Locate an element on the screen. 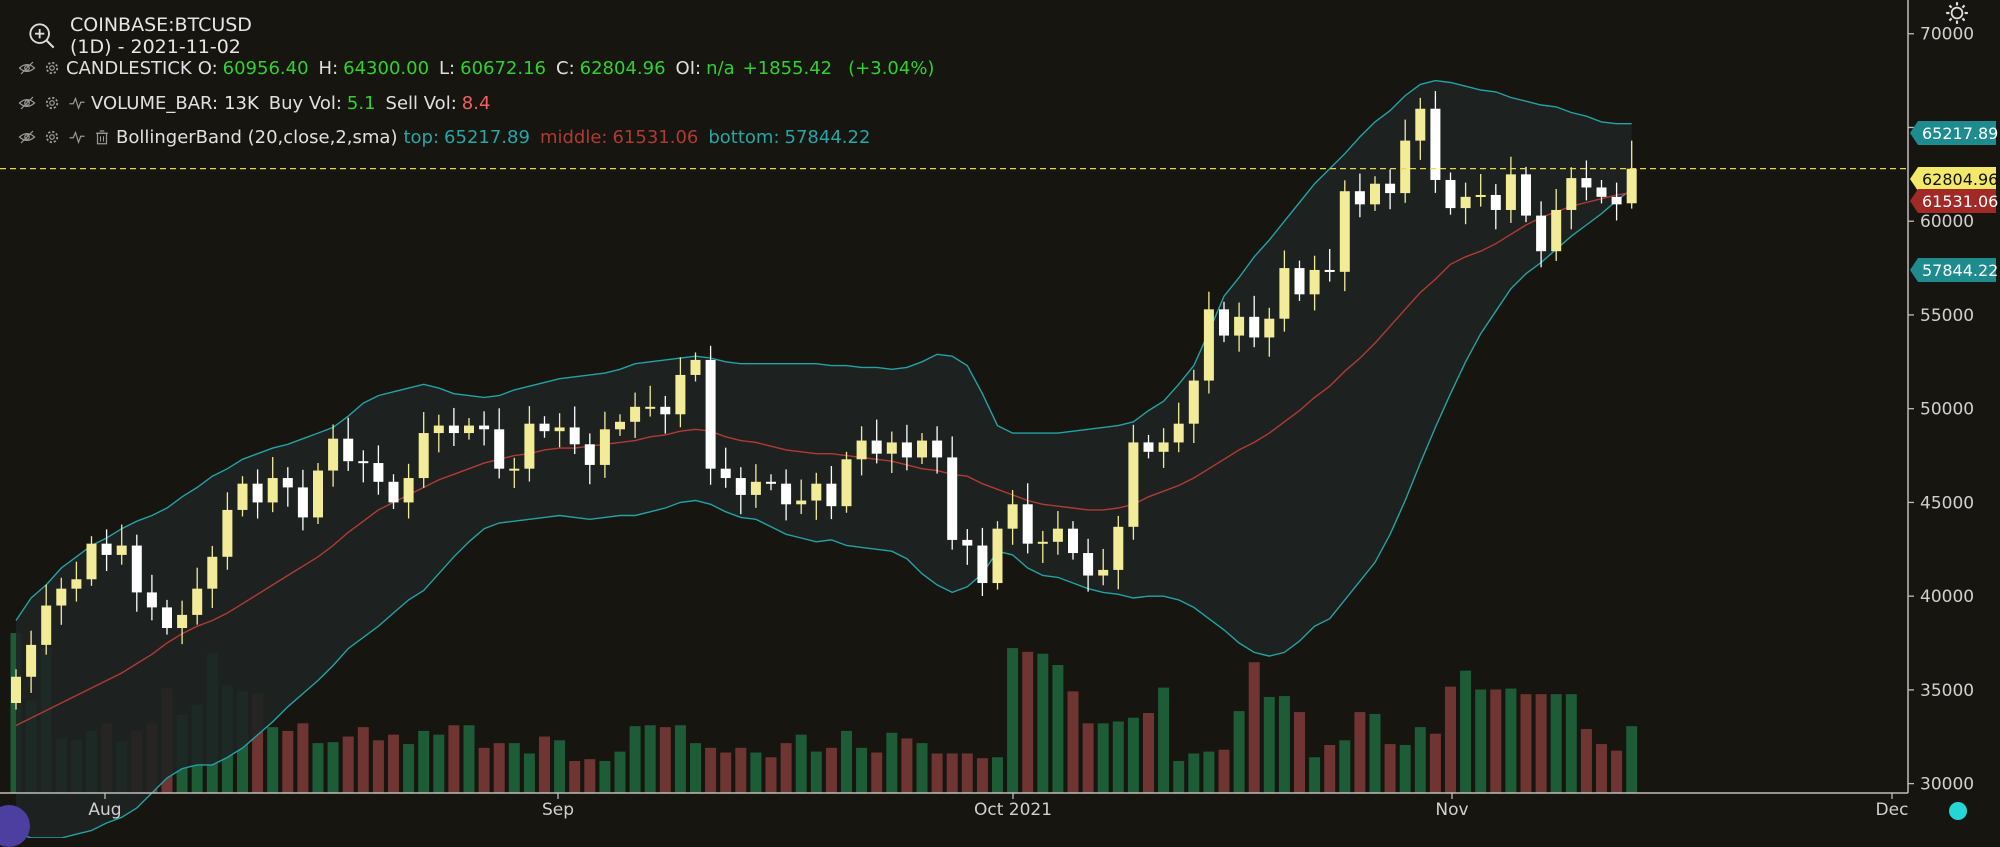  zoom-in-icon is located at coordinates (42, 36).